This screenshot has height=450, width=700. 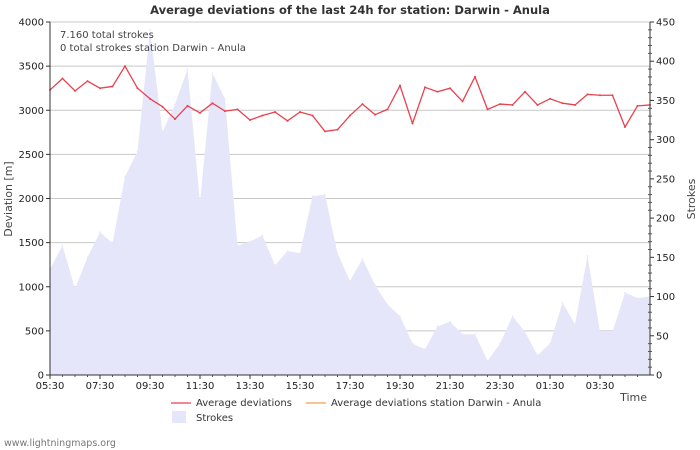 What do you see at coordinates (500, 386) in the screenshot?
I see `x-tick-label: 23:30` at bounding box center [500, 386].